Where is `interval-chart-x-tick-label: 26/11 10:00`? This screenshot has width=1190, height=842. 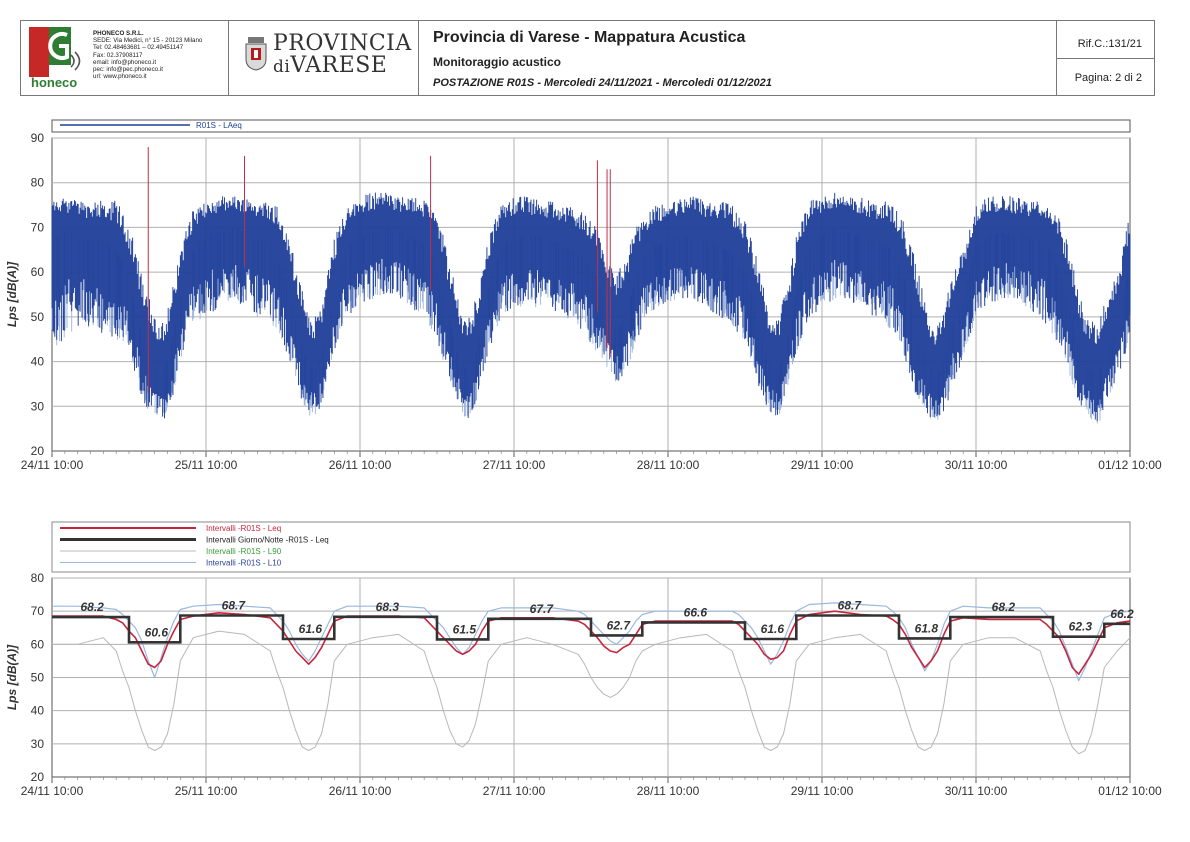 interval-chart-x-tick-label: 26/11 10:00 is located at coordinates (360, 791).